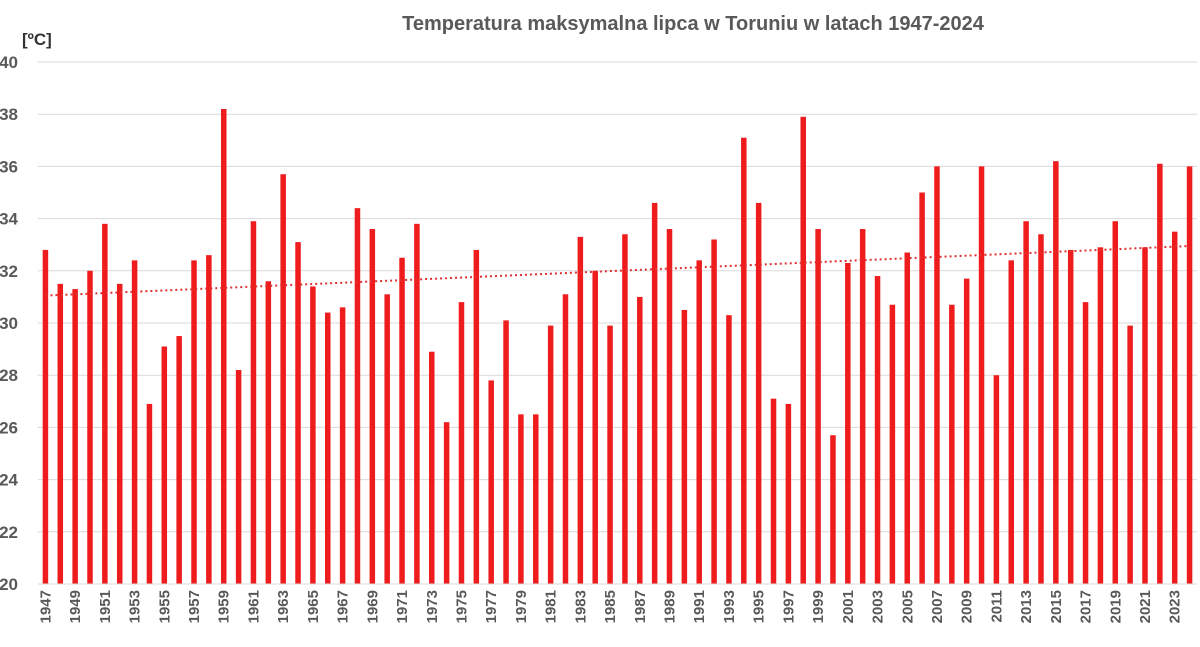 This screenshot has height=647, width=1200. I want to click on x-tick-label: 1973, so click(432, 606).